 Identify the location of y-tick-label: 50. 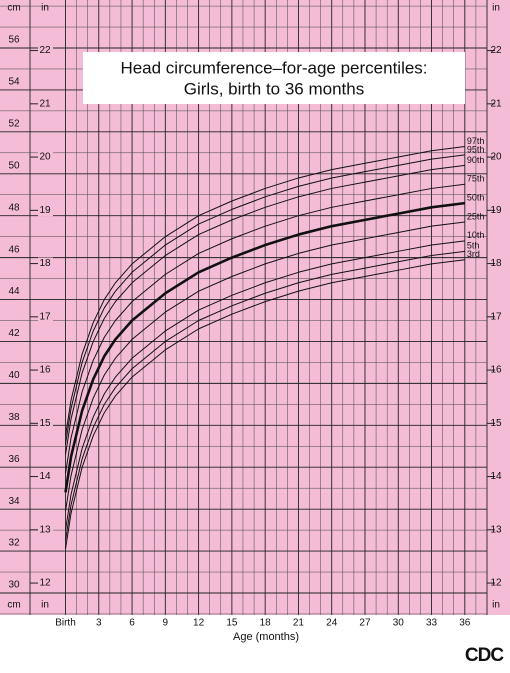
(14, 165).